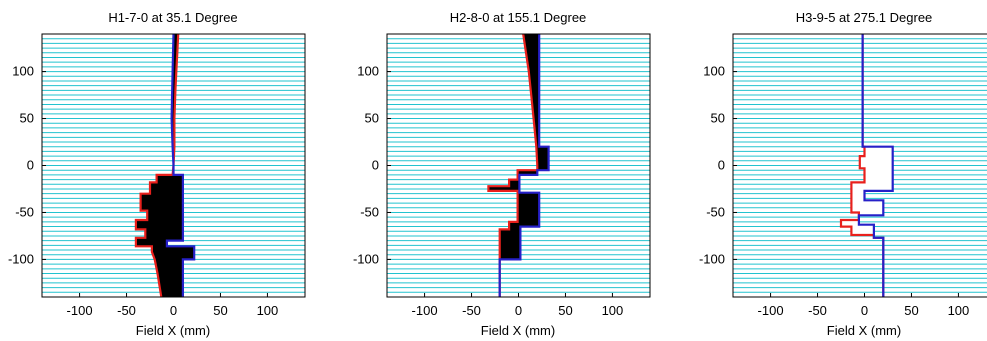  I want to click on panel-1-title: H1-7-0 at 35.1 Degree, so click(172, 17).